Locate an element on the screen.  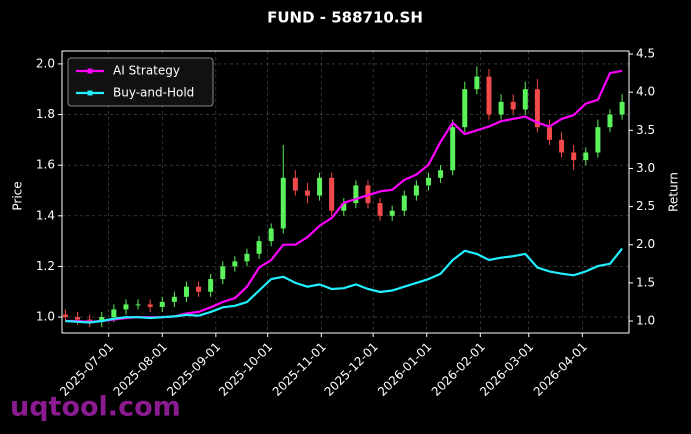
y-tick-label: 2.0 is located at coordinates (45, 63).